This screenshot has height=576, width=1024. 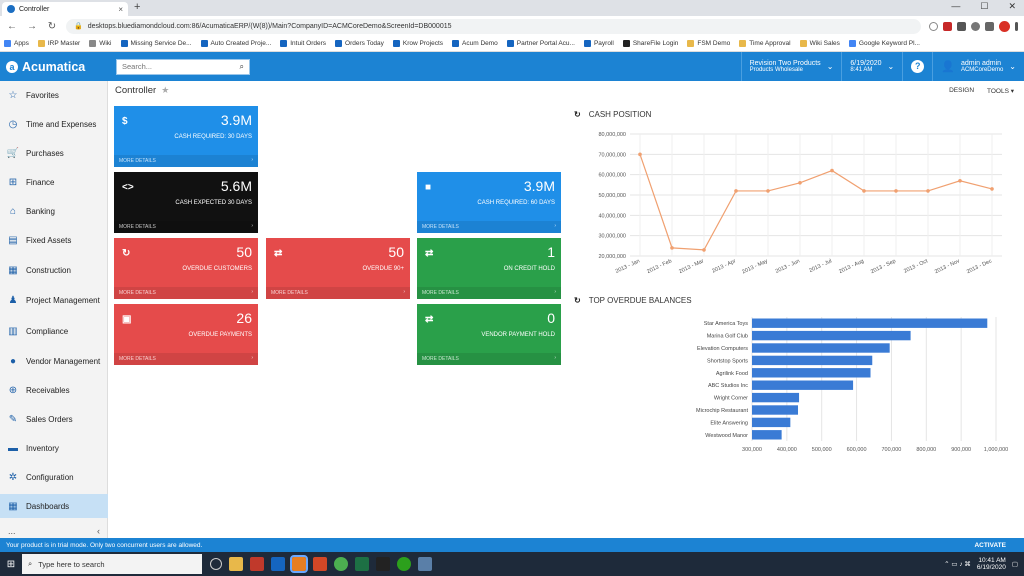 What do you see at coordinates (186, 268) in the screenshot?
I see `kpi-tile-overdue-customers: ↻ 50 OVERDUE CUSTOMERS MORE DETAILS ›` at bounding box center [186, 268].